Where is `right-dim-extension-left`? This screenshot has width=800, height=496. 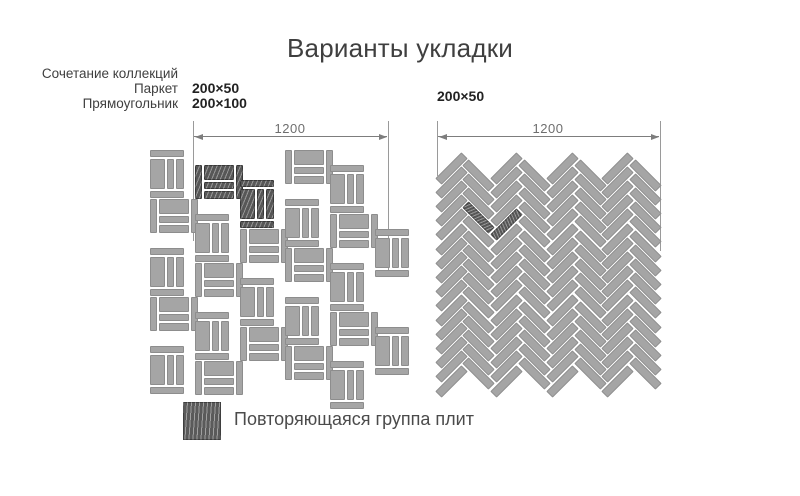 right-dim-extension-left is located at coordinates (437, 148).